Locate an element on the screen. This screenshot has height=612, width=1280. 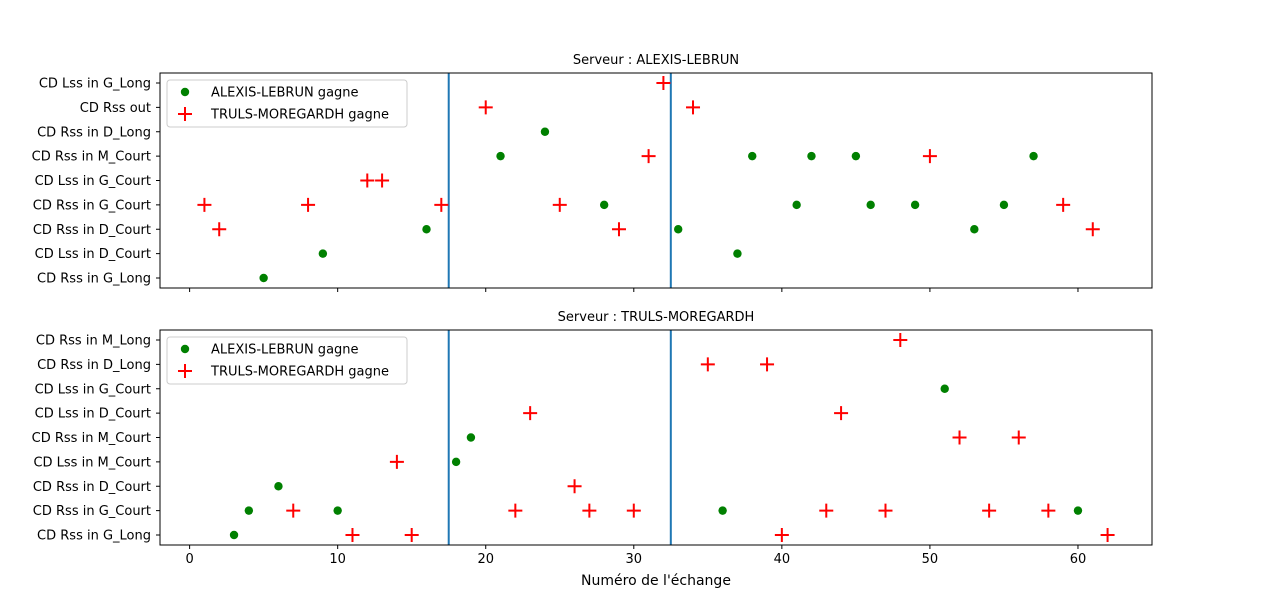
y-tick-label: CD Lss in G_Long is located at coordinates (95, 84).